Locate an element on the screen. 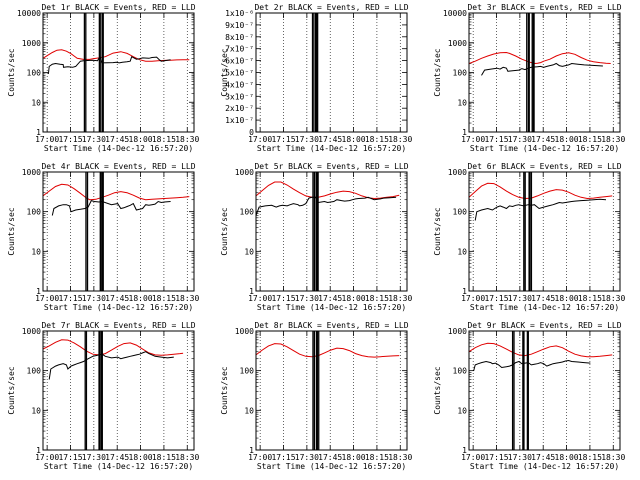  panel-title: Det 4r BLACK = Events, RED = LLD is located at coordinates (118, 166).